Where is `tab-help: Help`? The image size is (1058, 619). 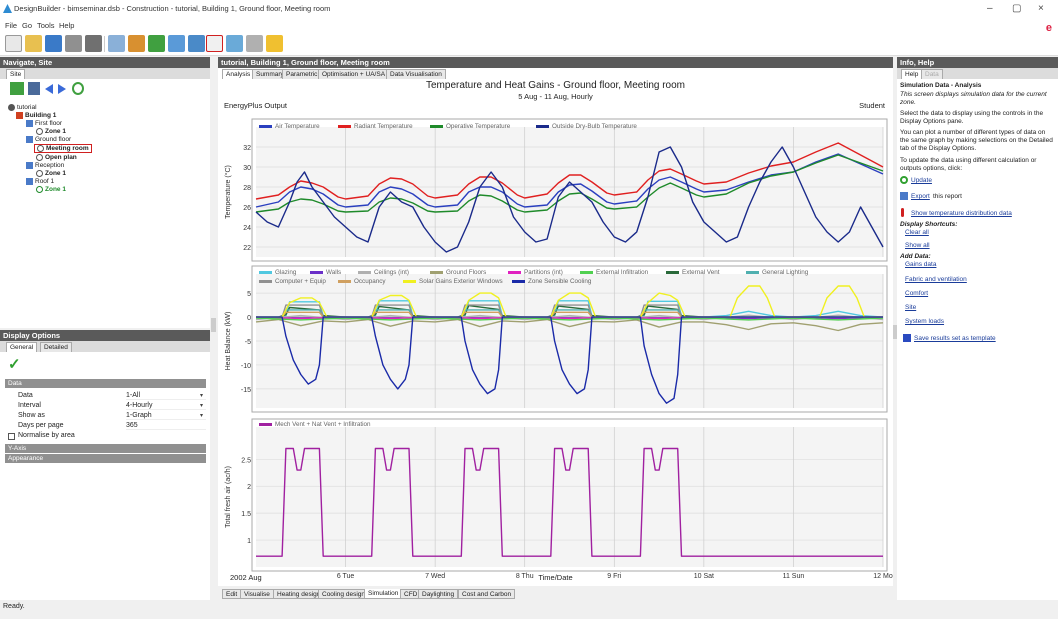
tab-help: Help is located at coordinates (912, 74).